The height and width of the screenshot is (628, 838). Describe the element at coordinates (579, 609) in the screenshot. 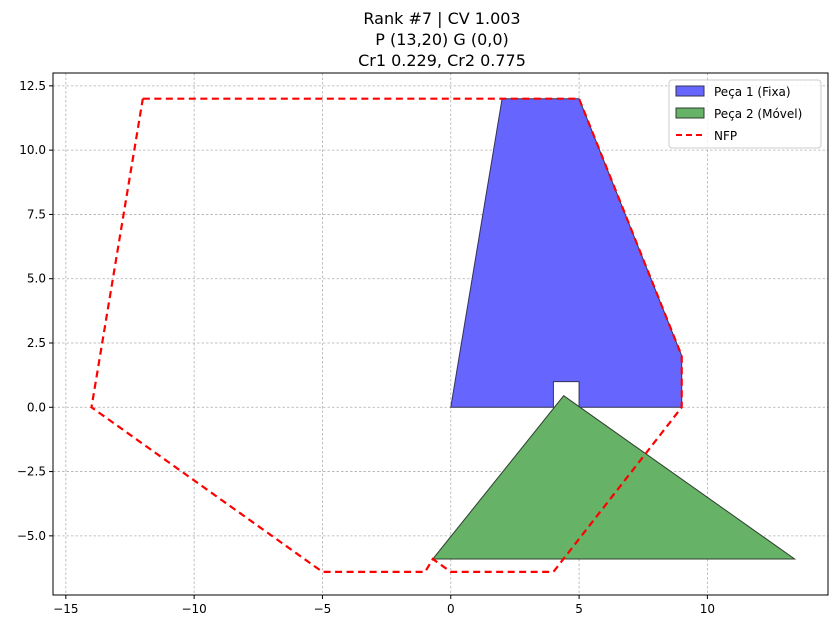

I see `x-tick-label: 5` at that location.